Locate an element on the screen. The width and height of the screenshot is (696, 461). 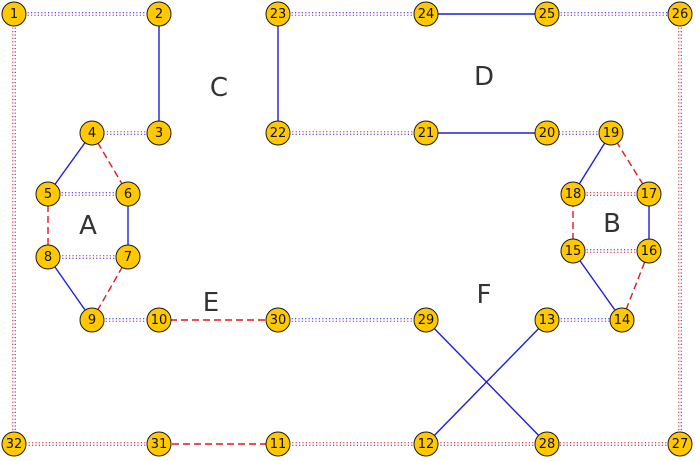
node-label: 3 is located at coordinates (159, 133).